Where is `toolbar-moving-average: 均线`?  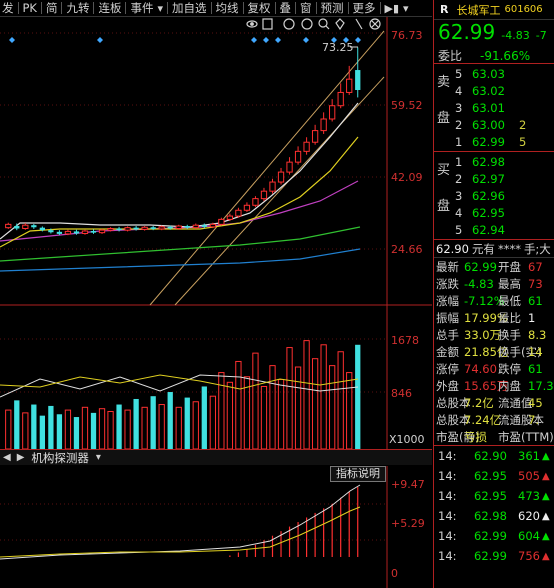 toolbar-moving-average: 均线 is located at coordinates (227, 8).